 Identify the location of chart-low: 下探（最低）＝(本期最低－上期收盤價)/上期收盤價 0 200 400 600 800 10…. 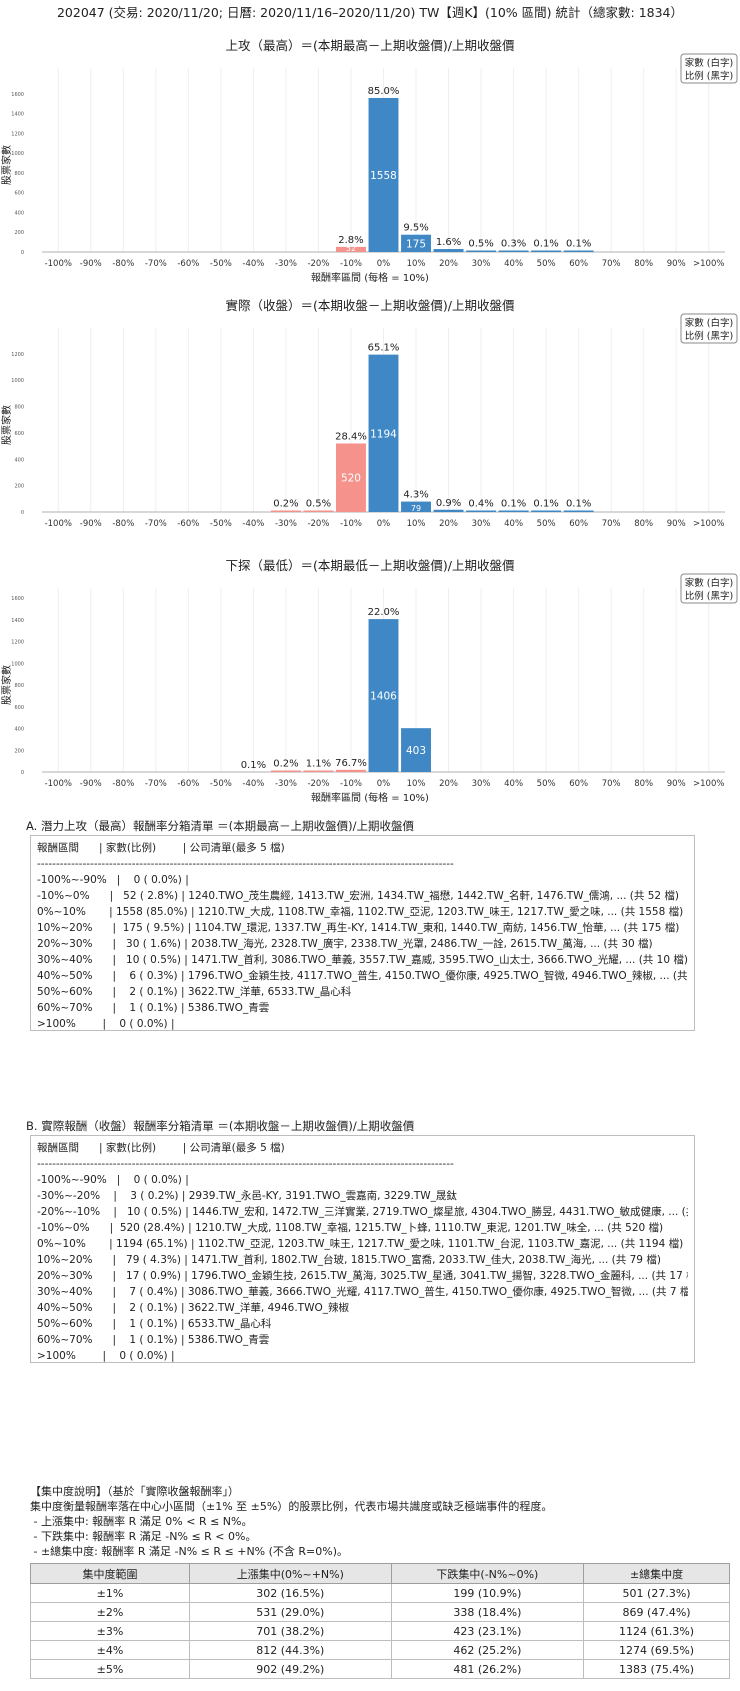
(369, 681).